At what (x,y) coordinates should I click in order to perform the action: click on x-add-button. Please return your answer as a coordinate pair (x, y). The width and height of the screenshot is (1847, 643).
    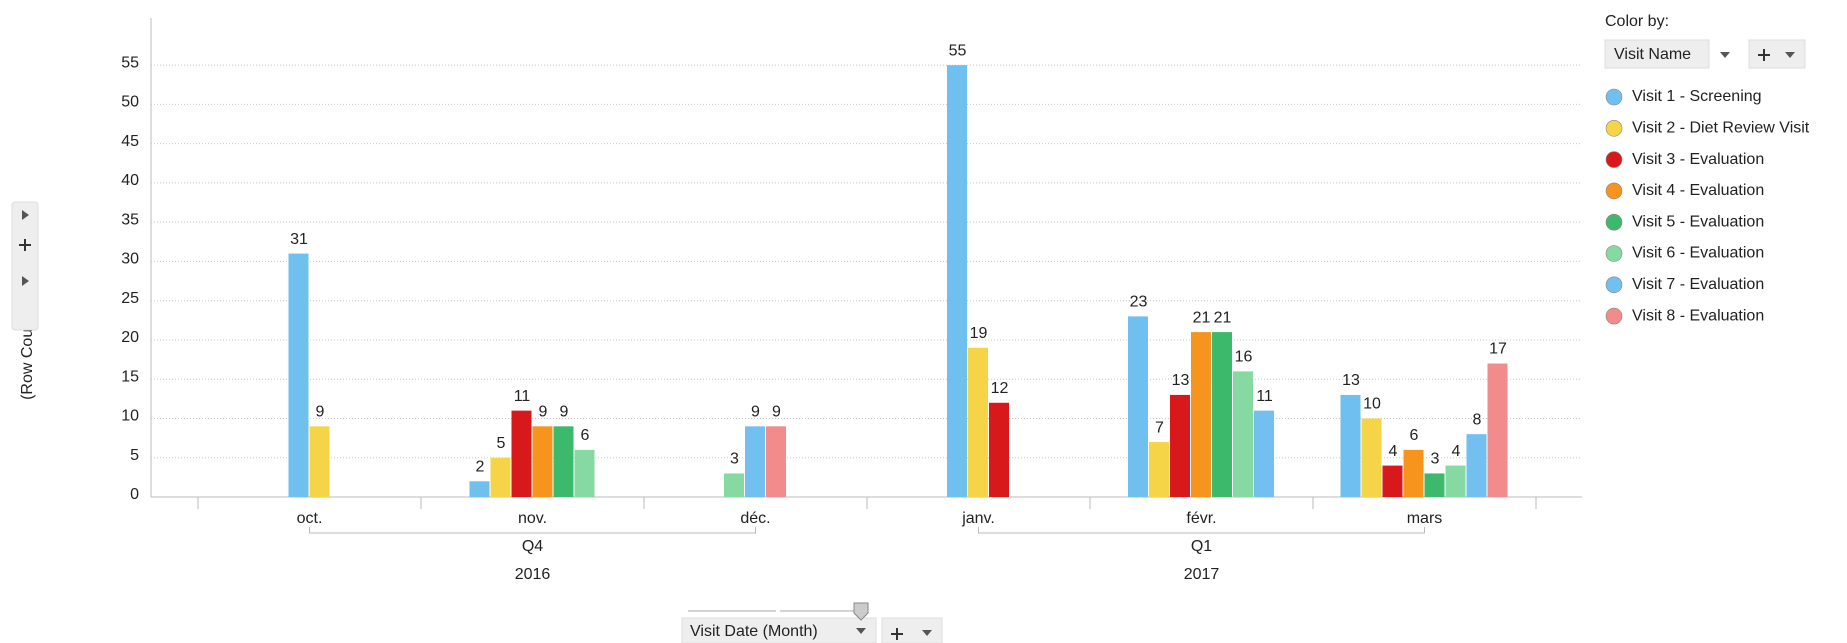
    Looking at the image, I should click on (912, 630).